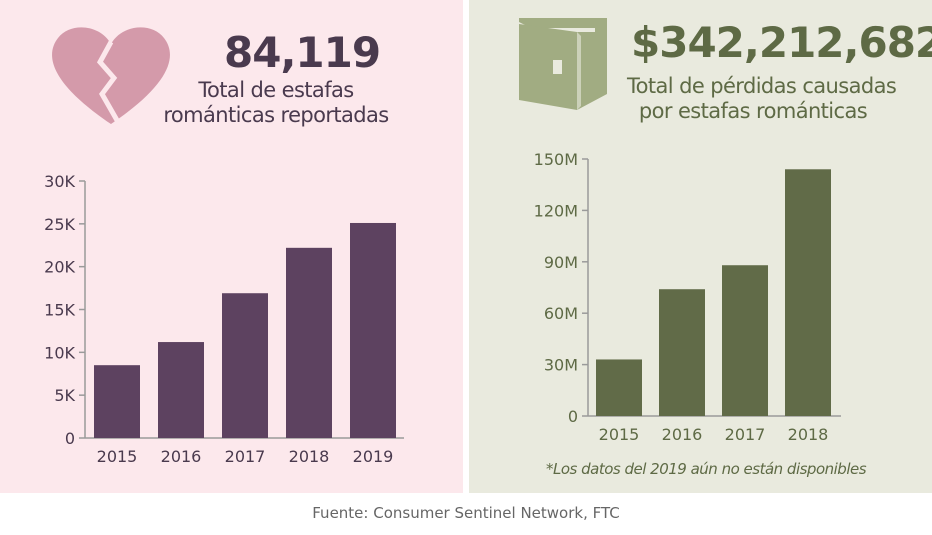 This screenshot has height=535, width=932. What do you see at coordinates (276, 90) in the screenshot?
I see `reports-subtitle-line1: Total de estafas` at bounding box center [276, 90].